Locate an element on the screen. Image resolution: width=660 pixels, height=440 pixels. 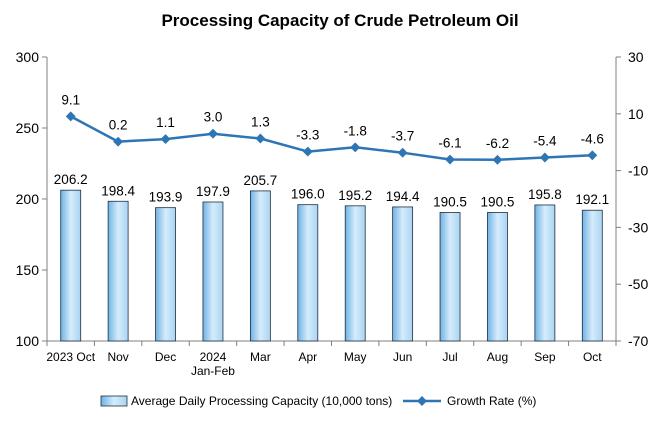
right-axis-tick-label: -50 is located at coordinates (638, 284).